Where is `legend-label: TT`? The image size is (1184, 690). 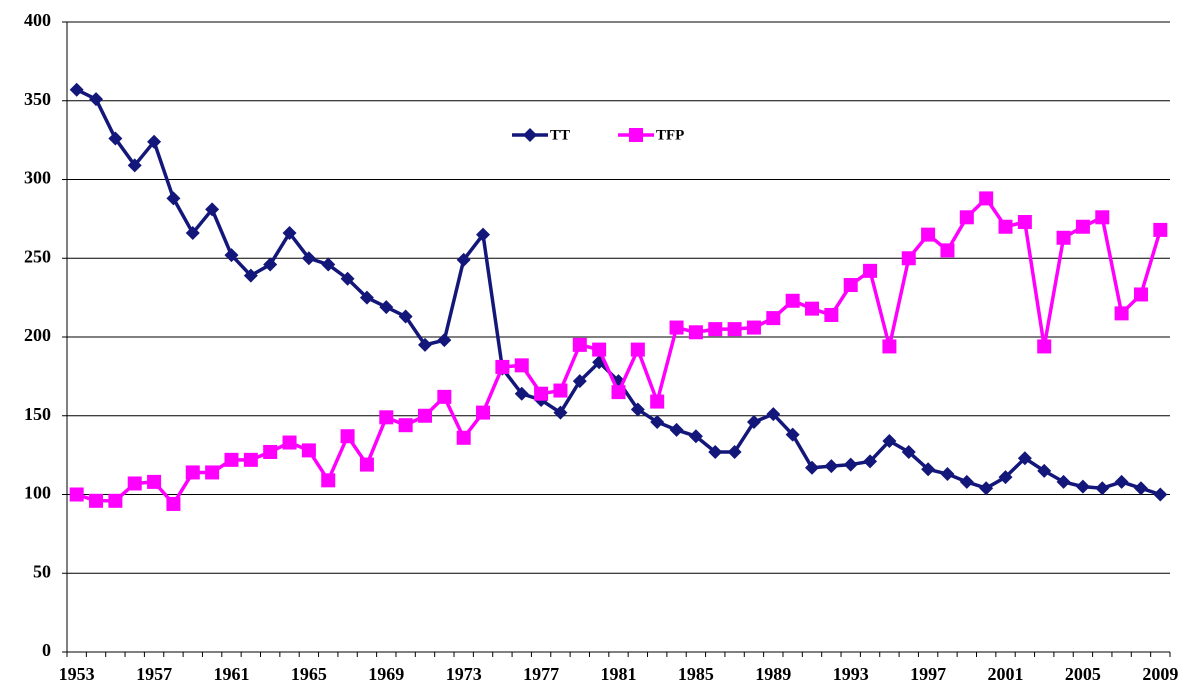 legend-label: TT is located at coordinates (560, 135).